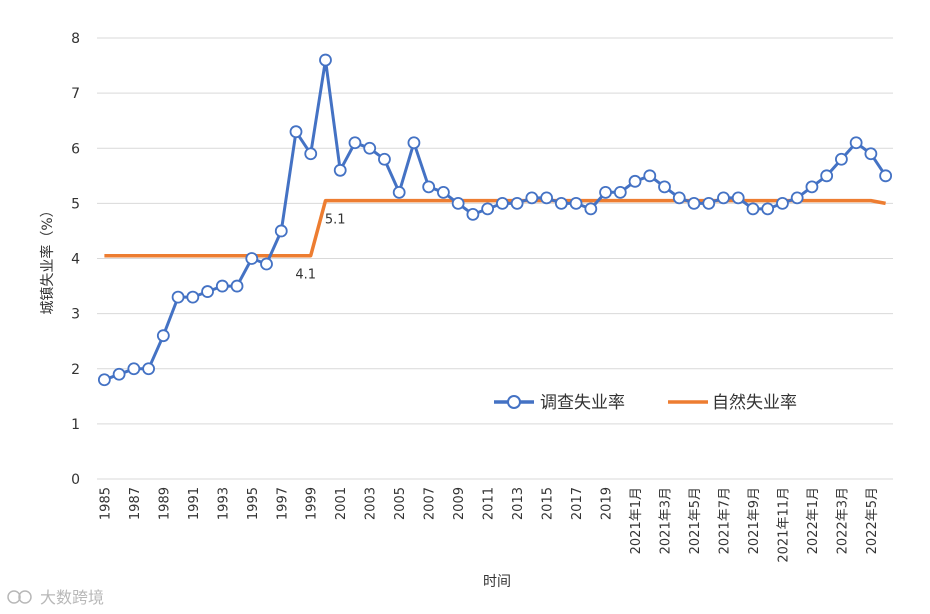 This screenshot has width=930, height=614. I want to click on watermark: 大数跨境, so click(55, 597).